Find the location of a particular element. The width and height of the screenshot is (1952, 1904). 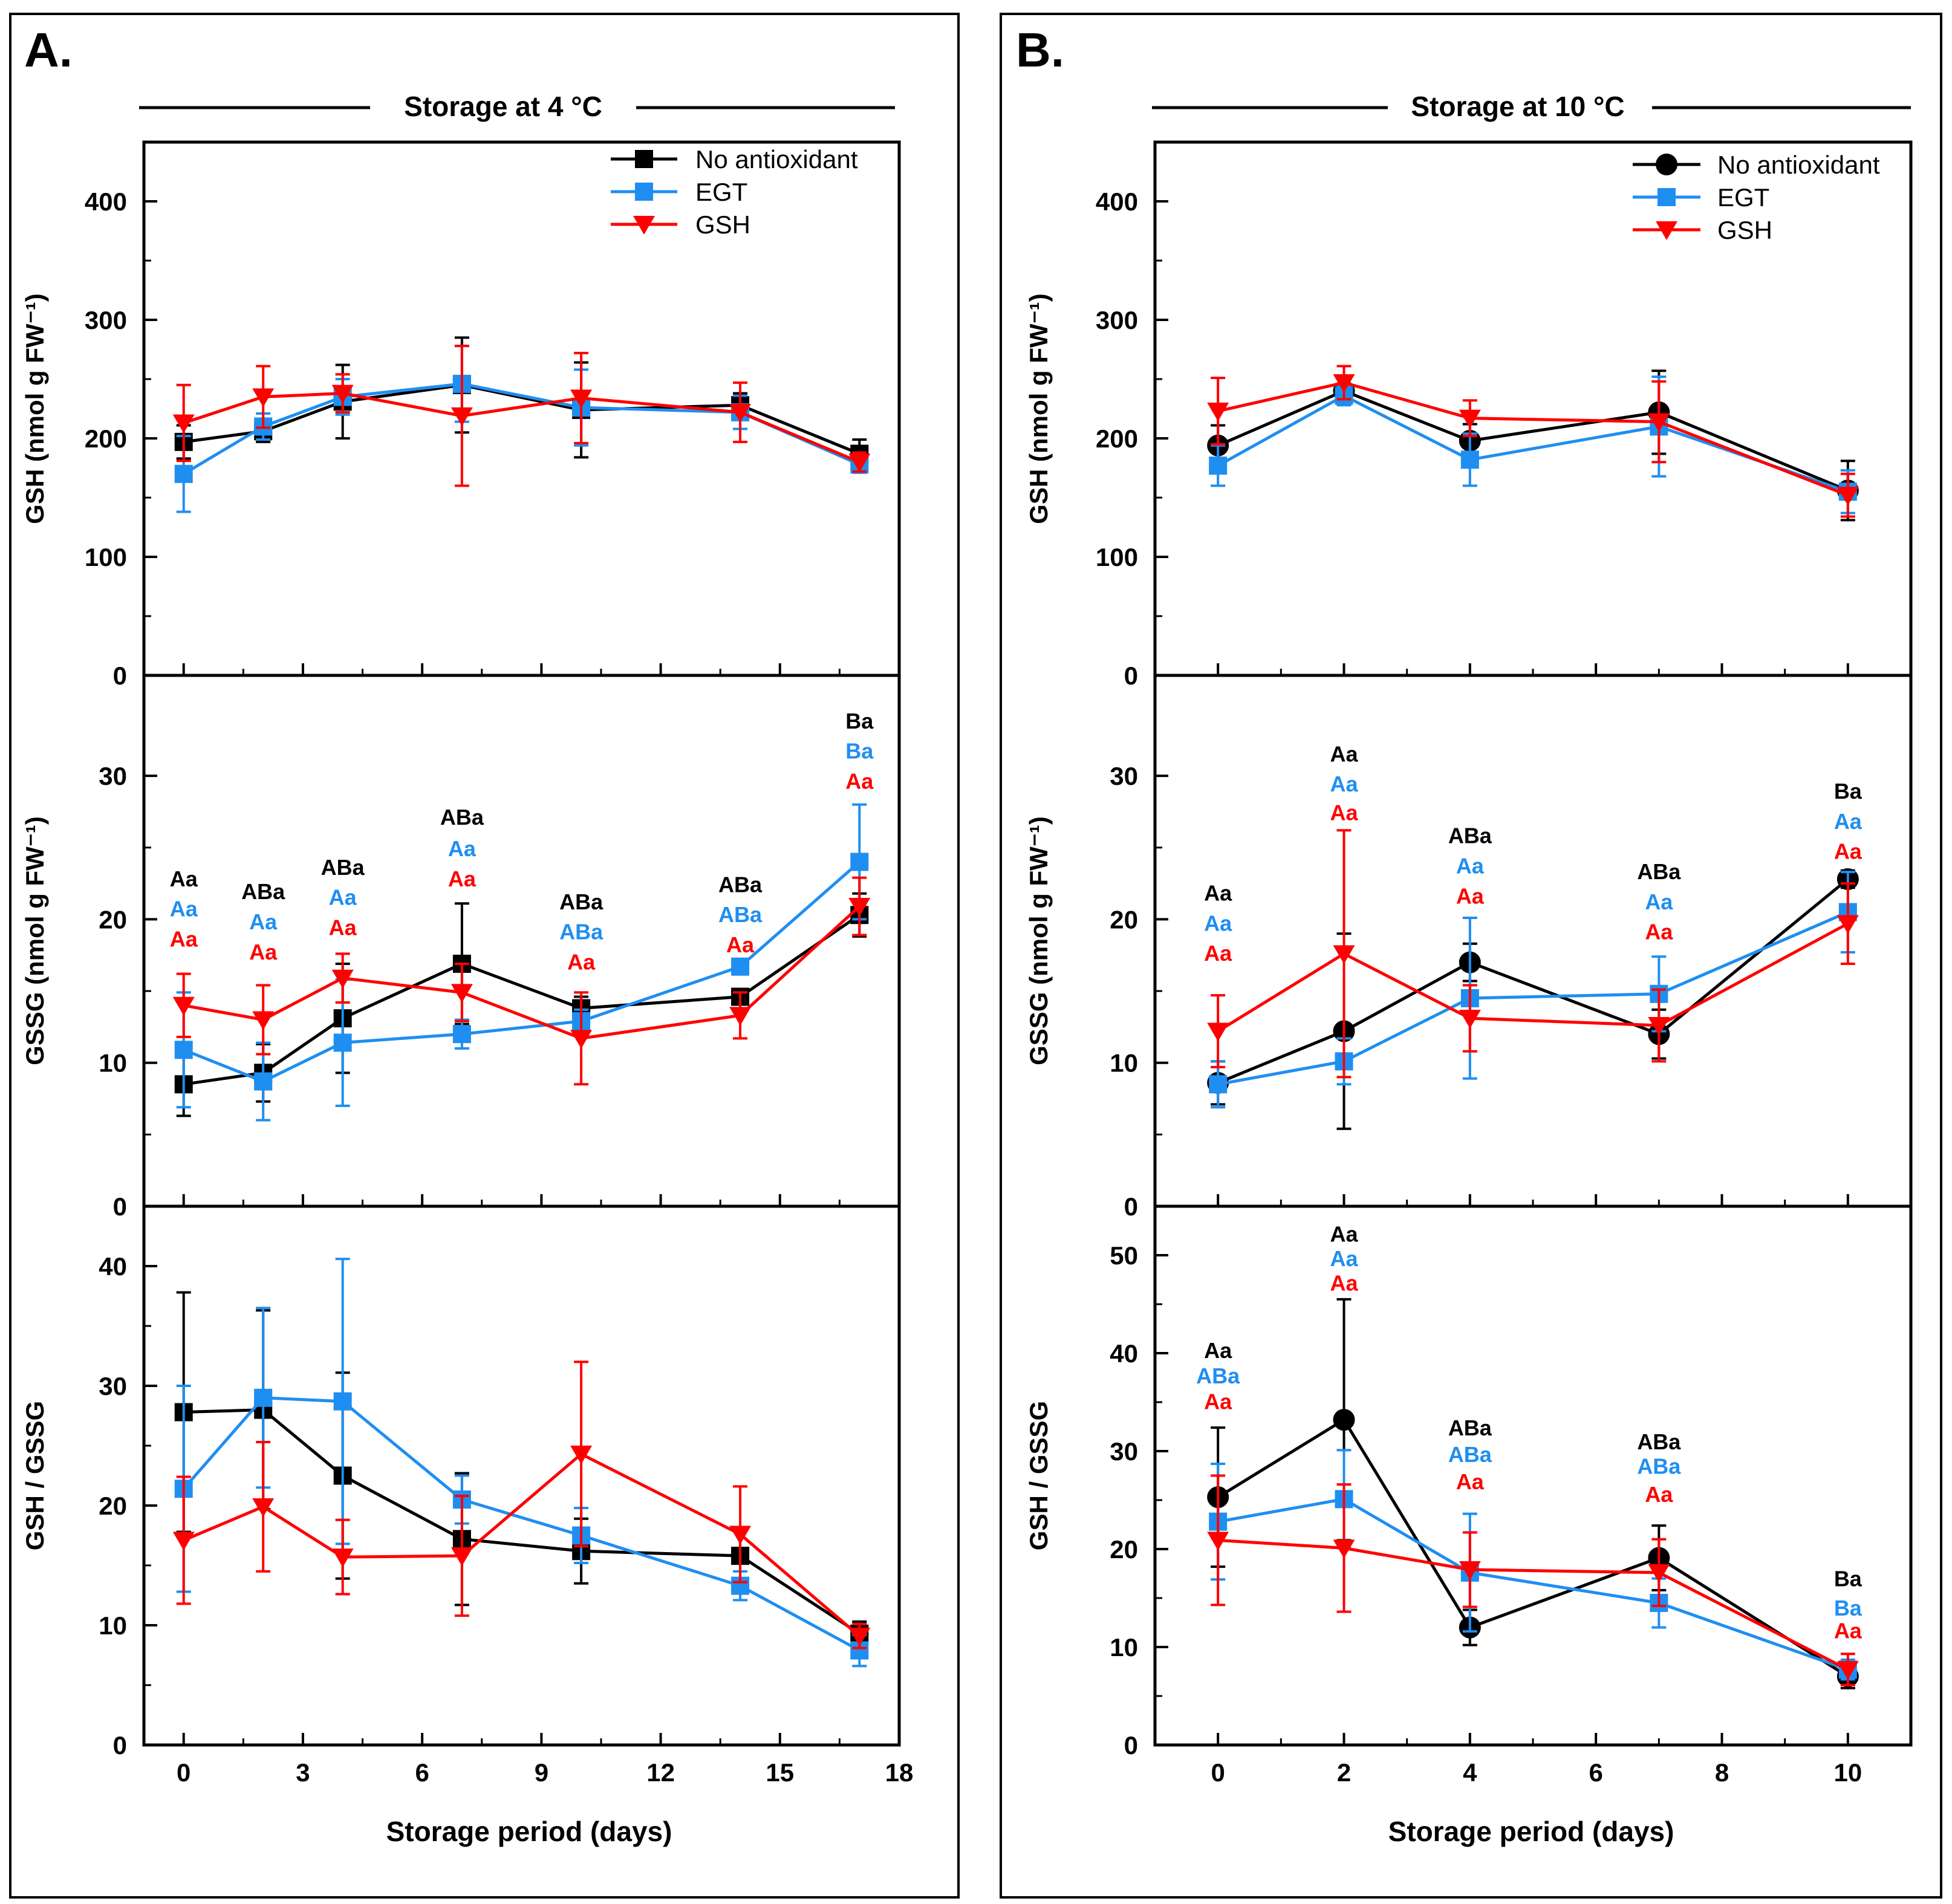

x-tick-label: 12 is located at coordinates (660, 1772).